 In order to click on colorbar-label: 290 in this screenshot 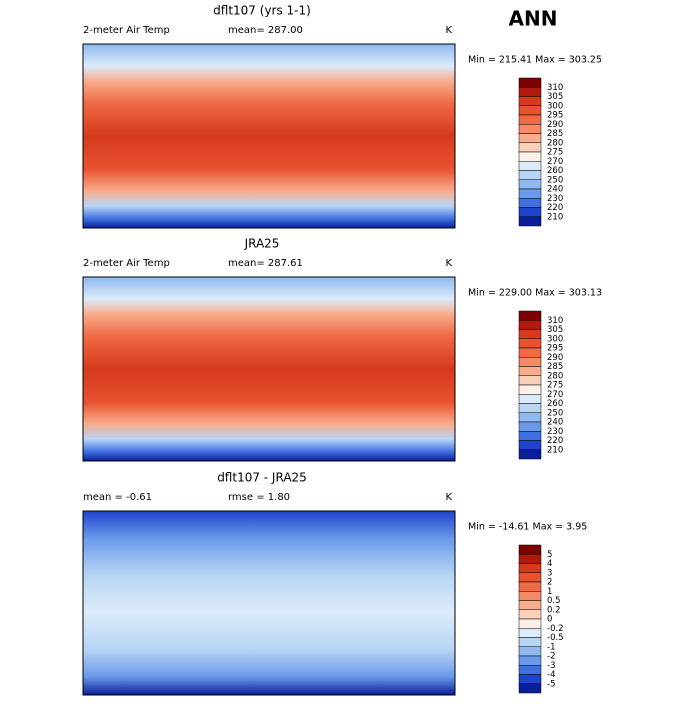, I will do `click(555, 358)`.